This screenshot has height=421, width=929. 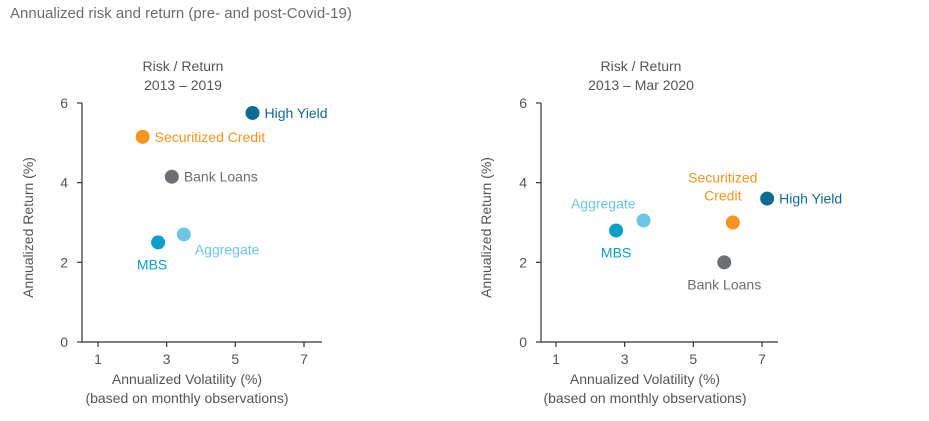 What do you see at coordinates (210, 137) in the screenshot?
I see `point-label-securitized-credit: Securitized Credit` at bounding box center [210, 137].